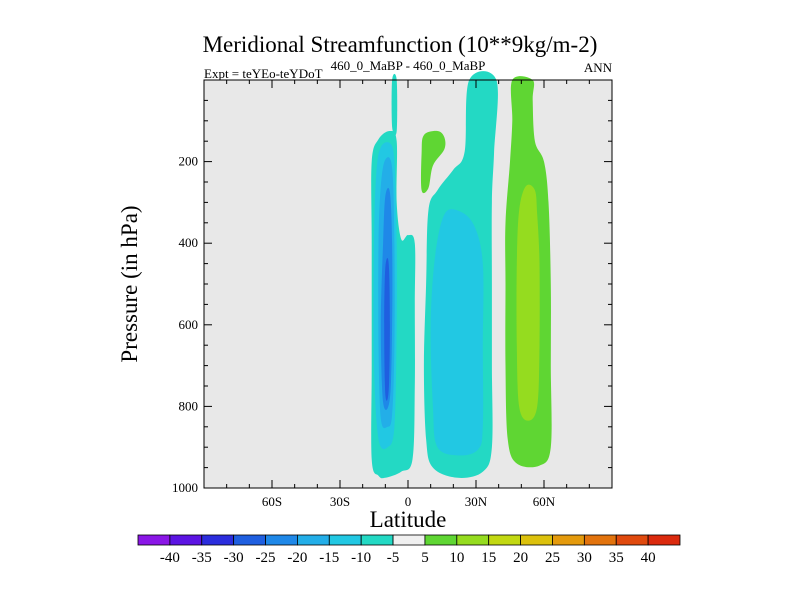 This screenshot has height=600, width=800. I want to click on contour-northern-cell-band2, so click(457, 332).